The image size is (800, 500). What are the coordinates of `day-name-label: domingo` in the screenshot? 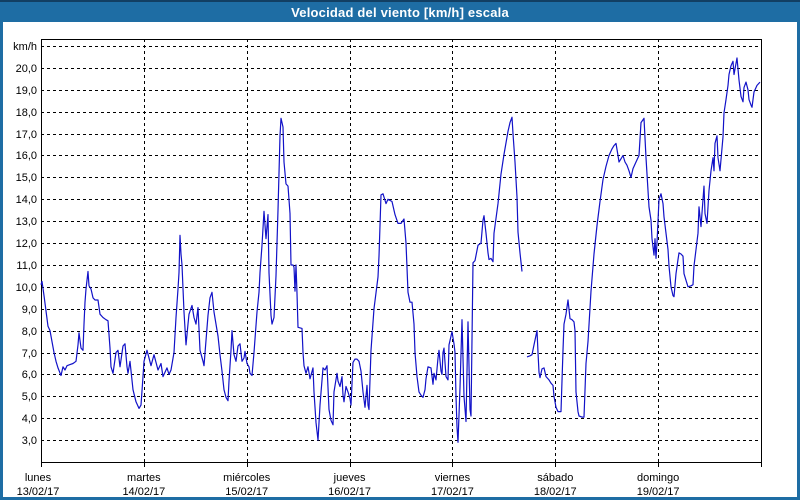 It's located at (658, 478).